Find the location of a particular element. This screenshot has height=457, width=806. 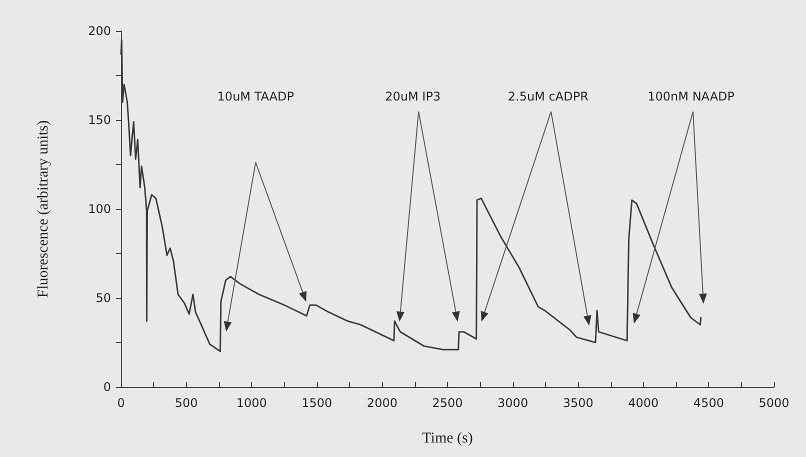

x-axis-title: Time (s) is located at coordinates (447, 438).